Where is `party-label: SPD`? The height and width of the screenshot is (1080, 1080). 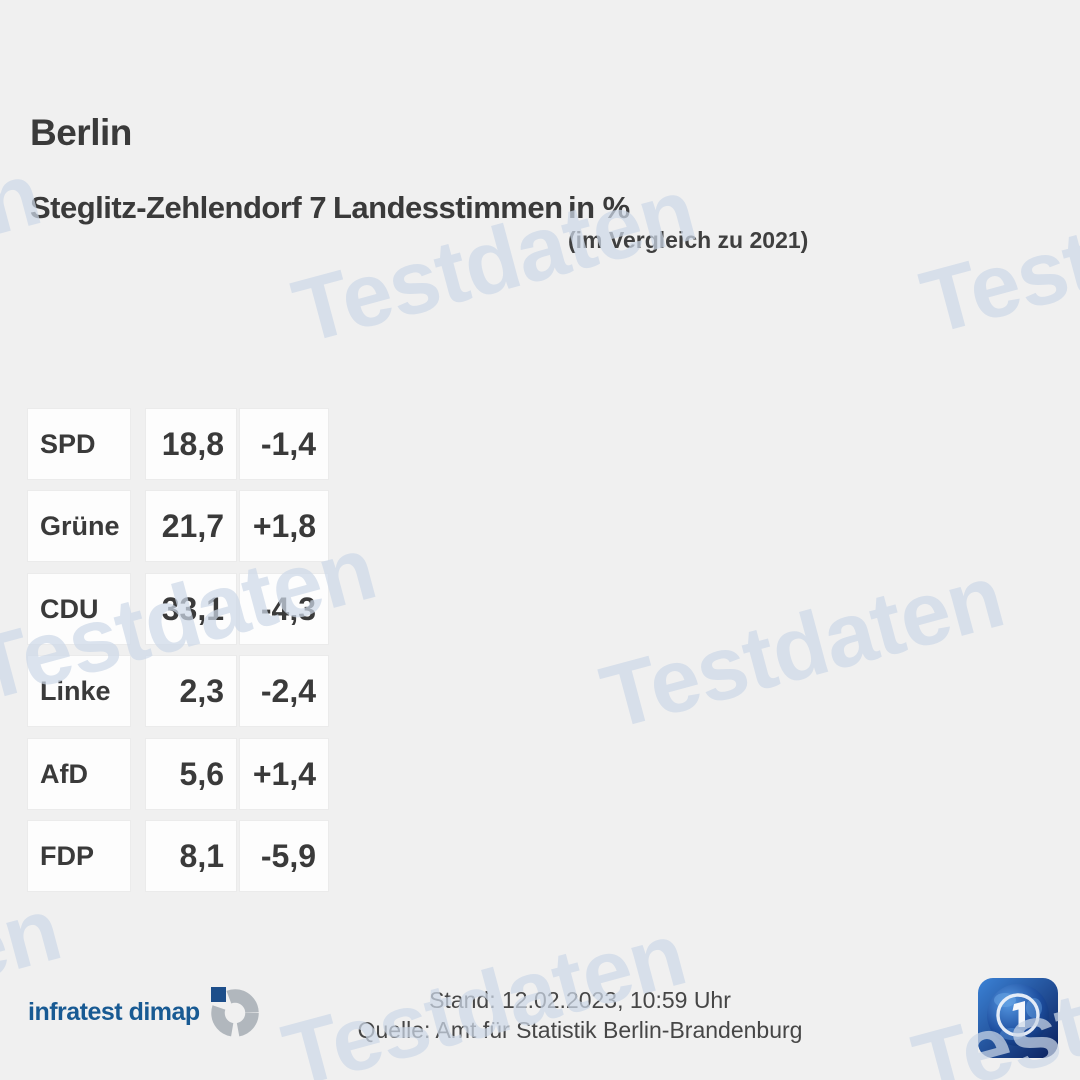
party-label: SPD is located at coordinates (68, 443).